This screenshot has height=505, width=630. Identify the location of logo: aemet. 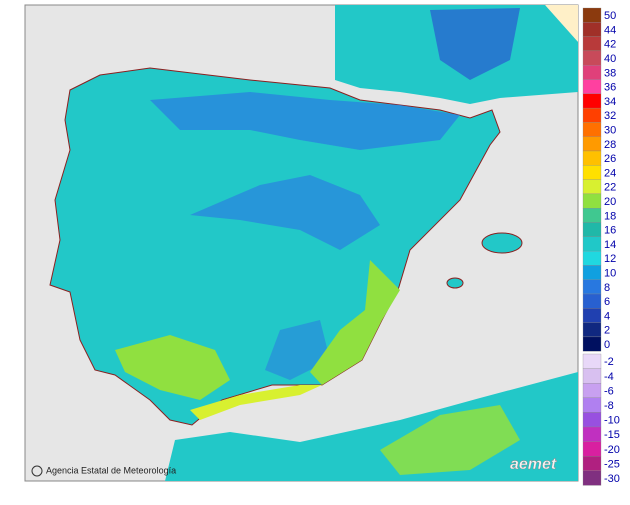
(533, 464).